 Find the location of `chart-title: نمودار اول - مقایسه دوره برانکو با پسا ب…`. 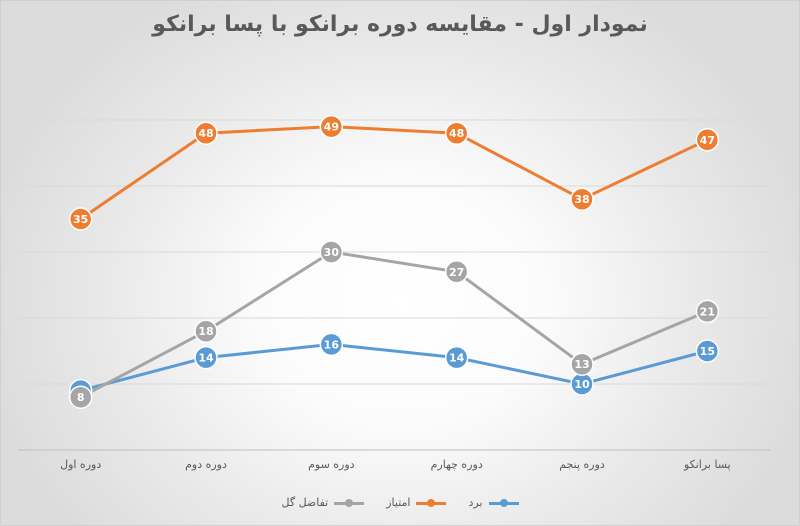

chart-title: نمودار اول - مقایسه دوره برانکو با پسا ب… is located at coordinates (400, 24).